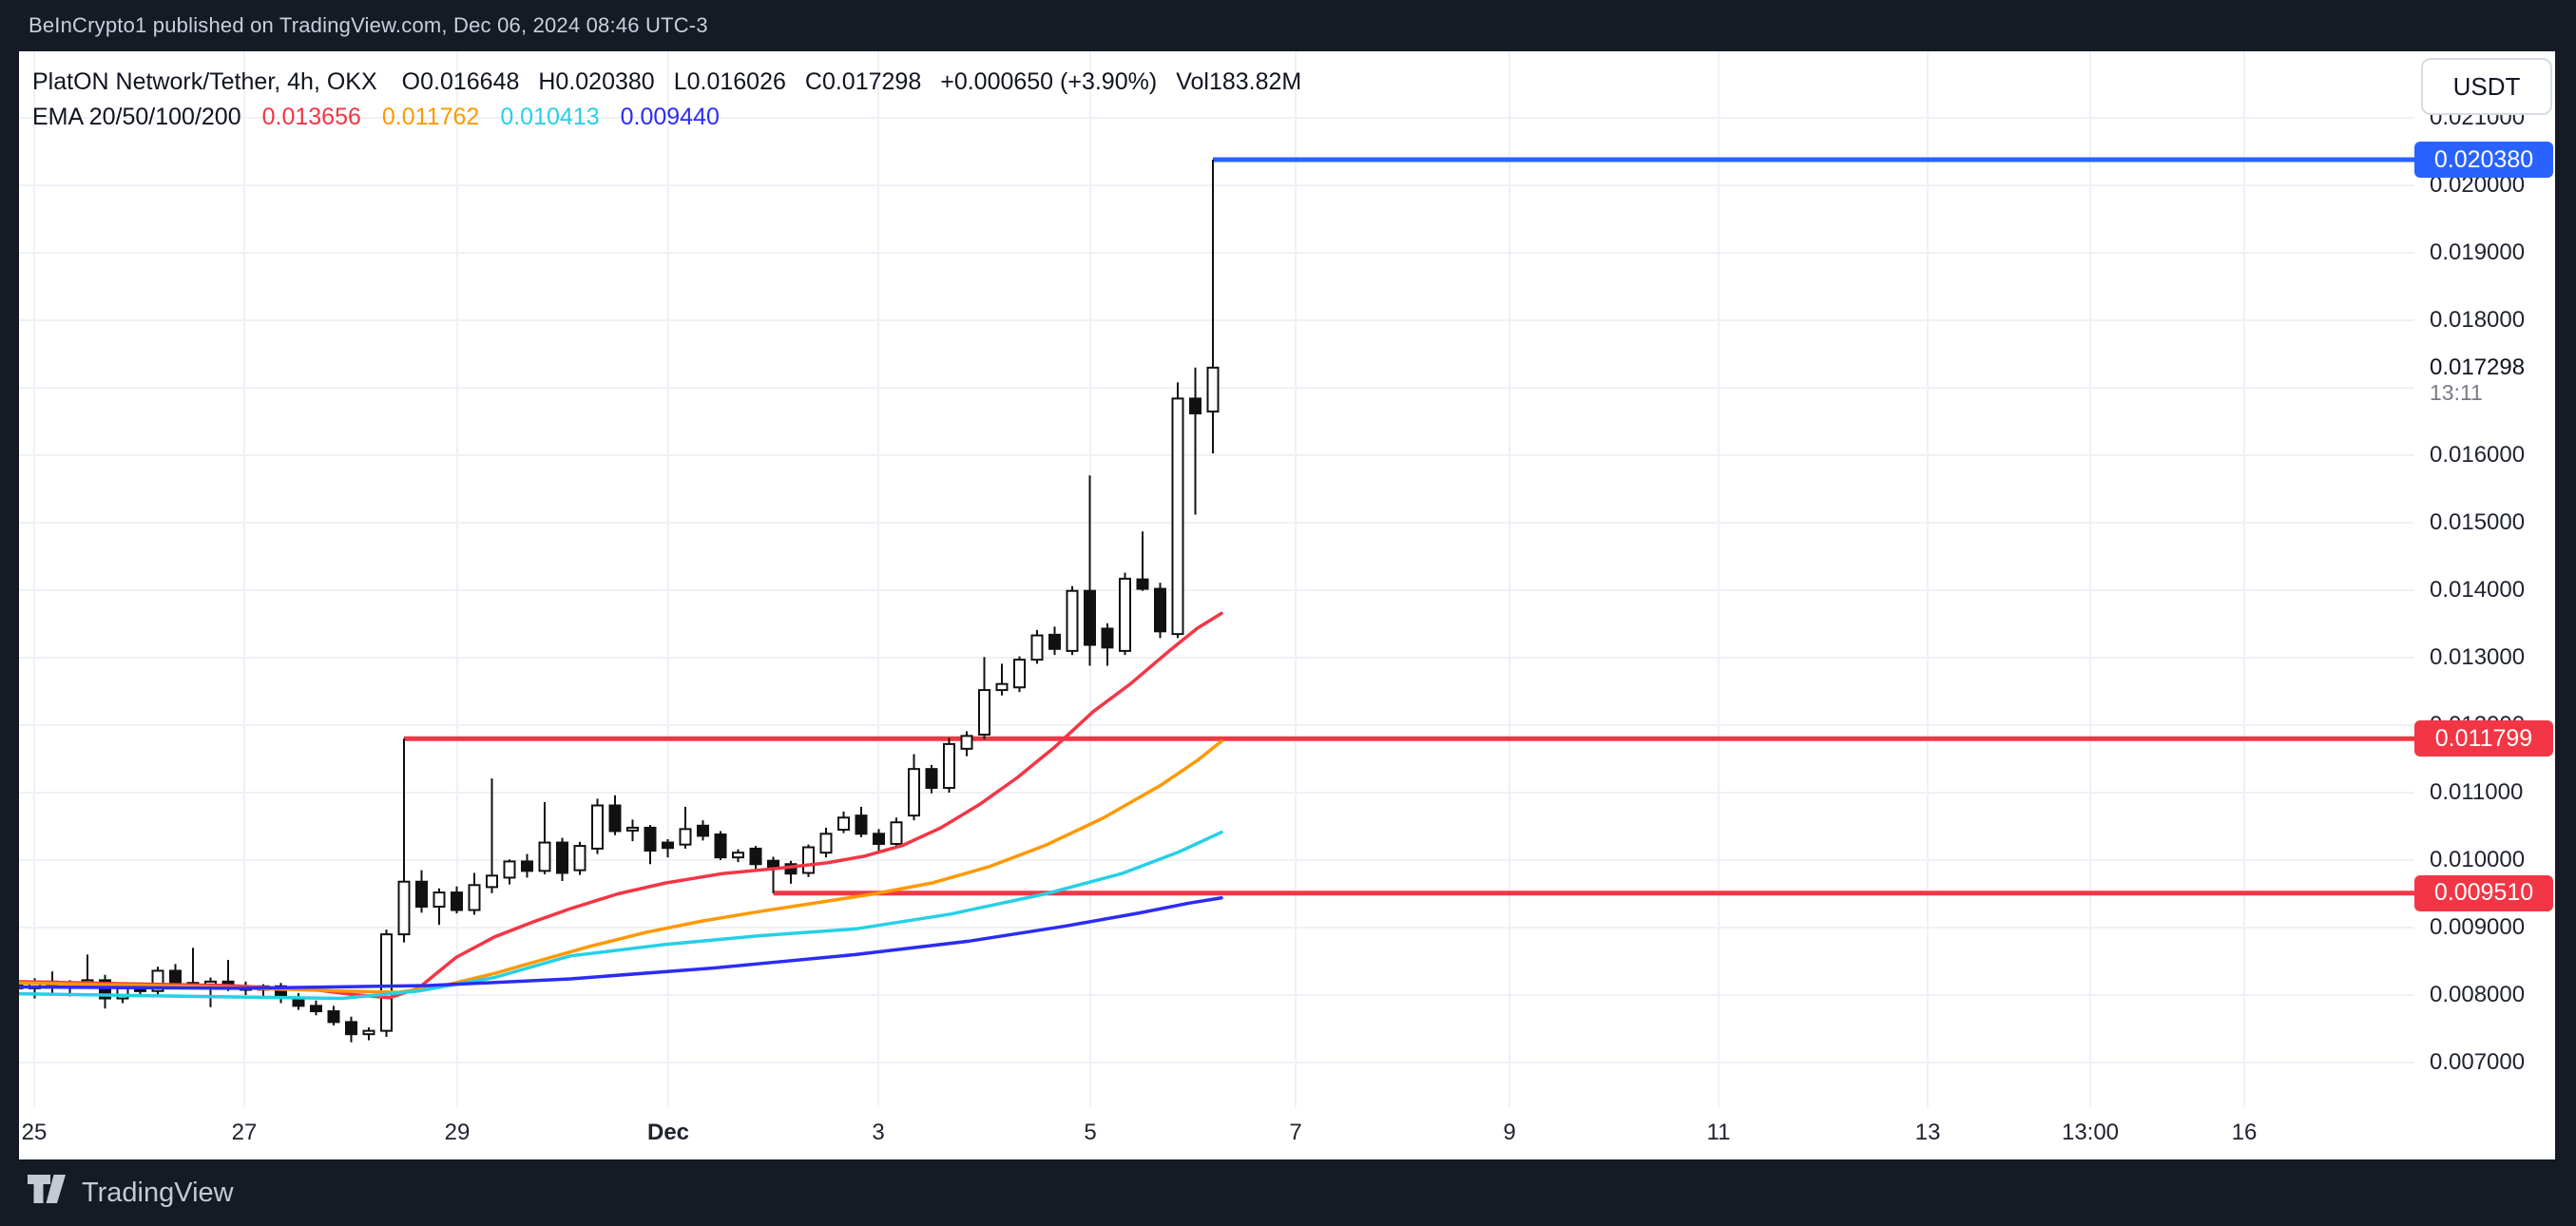 The width and height of the screenshot is (2576, 1226). Describe the element at coordinates (205, 82) in the screenshot. I see `symbol-title: PlatON Network/Tether, 4h, OKX` at that location.